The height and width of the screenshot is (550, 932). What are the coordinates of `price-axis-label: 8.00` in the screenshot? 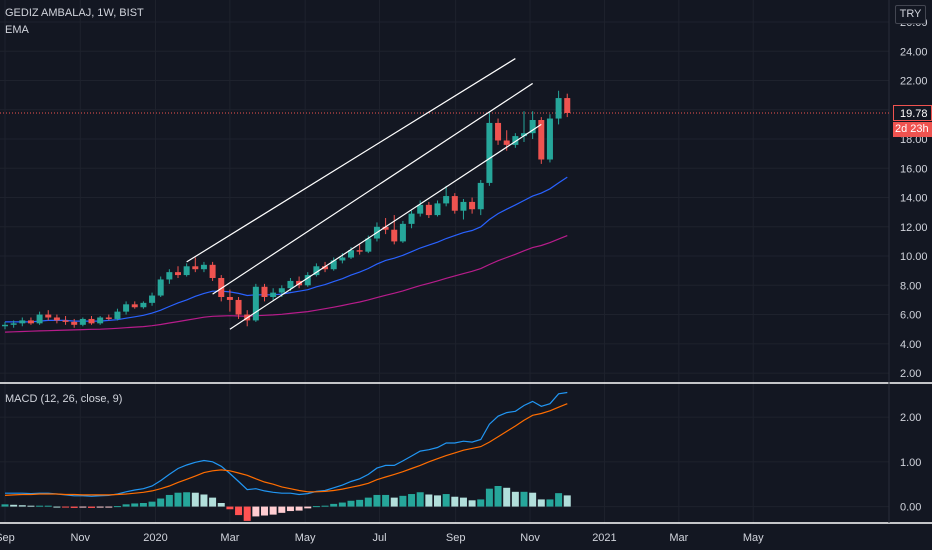 It's located at (910, 286).